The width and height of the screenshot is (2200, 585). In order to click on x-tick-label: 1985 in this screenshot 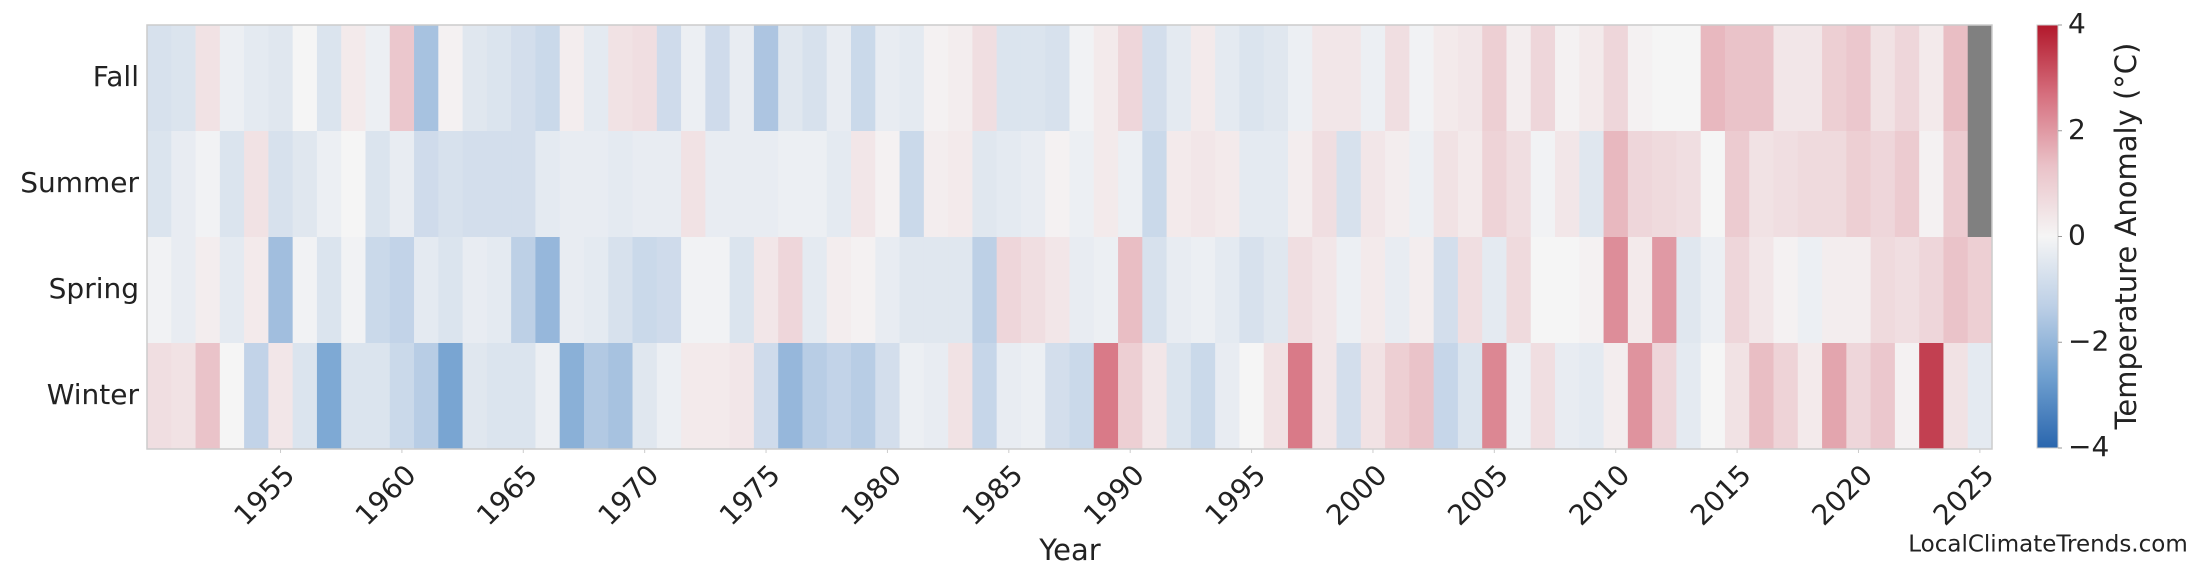, I will do `click(993, 495)`.